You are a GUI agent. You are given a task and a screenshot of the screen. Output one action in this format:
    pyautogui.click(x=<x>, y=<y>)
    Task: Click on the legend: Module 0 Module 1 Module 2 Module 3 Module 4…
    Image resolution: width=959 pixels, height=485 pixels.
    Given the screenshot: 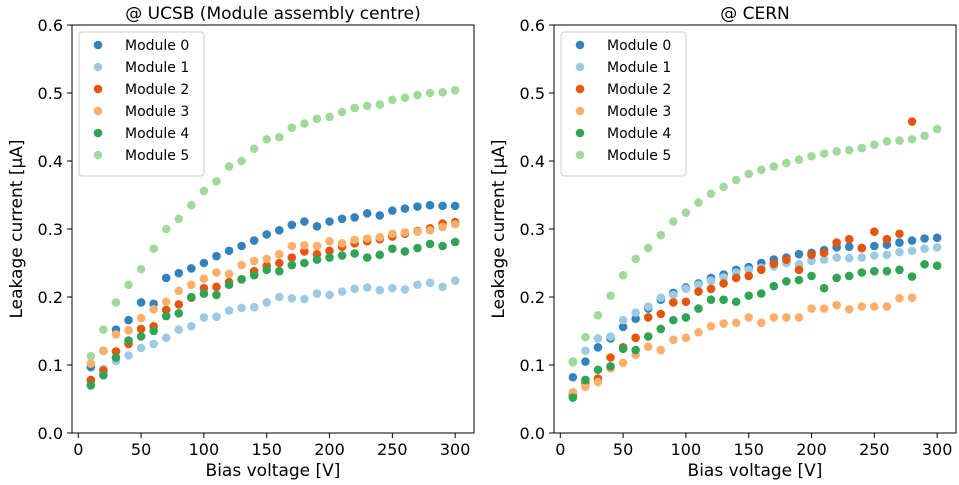 What is the action you would take?
    pyautogui.click(x=141, y=104)
    